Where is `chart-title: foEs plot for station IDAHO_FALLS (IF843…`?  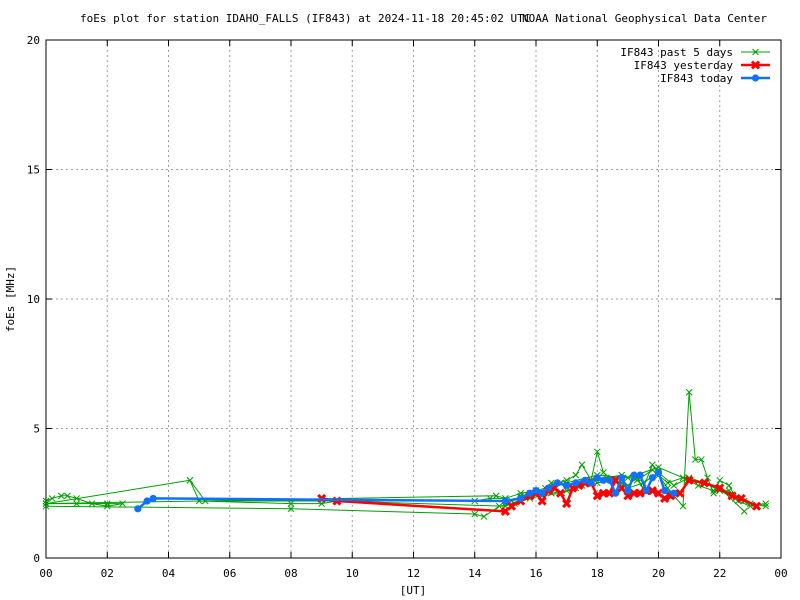 chart-title: foEs plot for station IDAHO_FALLS (IF843… is located at coordinates (305, 18).